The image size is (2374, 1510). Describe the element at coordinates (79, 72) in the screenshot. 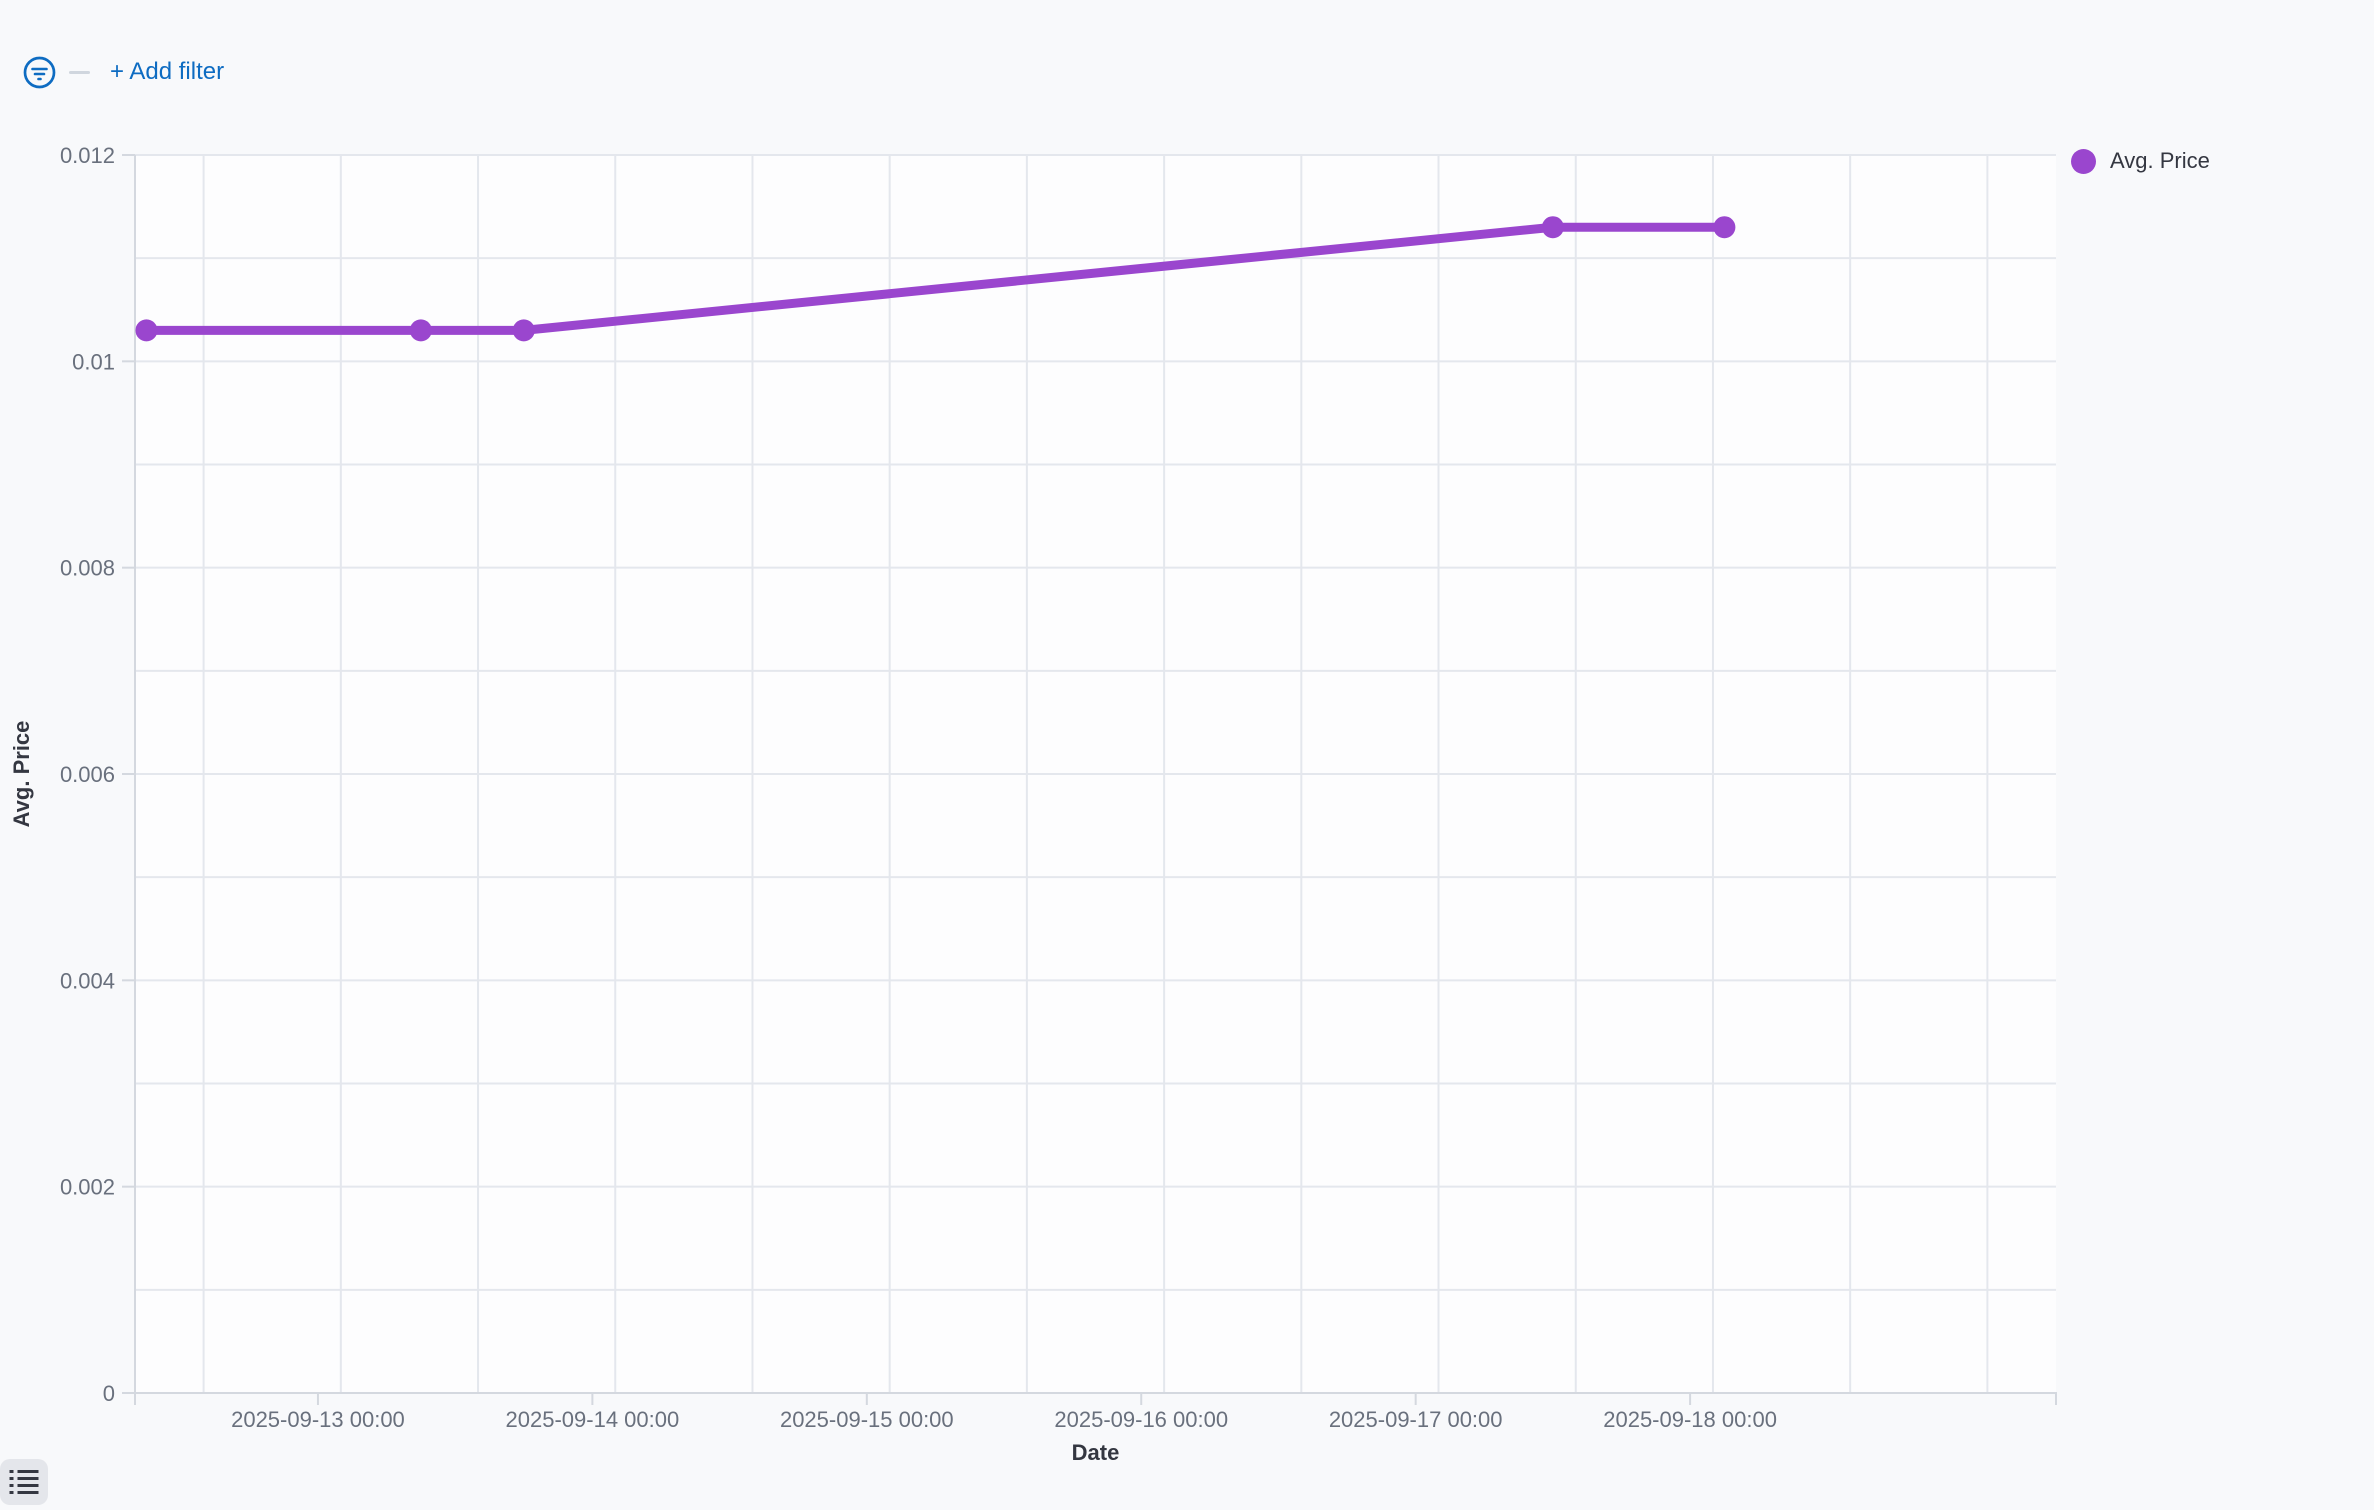

I see `filter-separator` at that location.